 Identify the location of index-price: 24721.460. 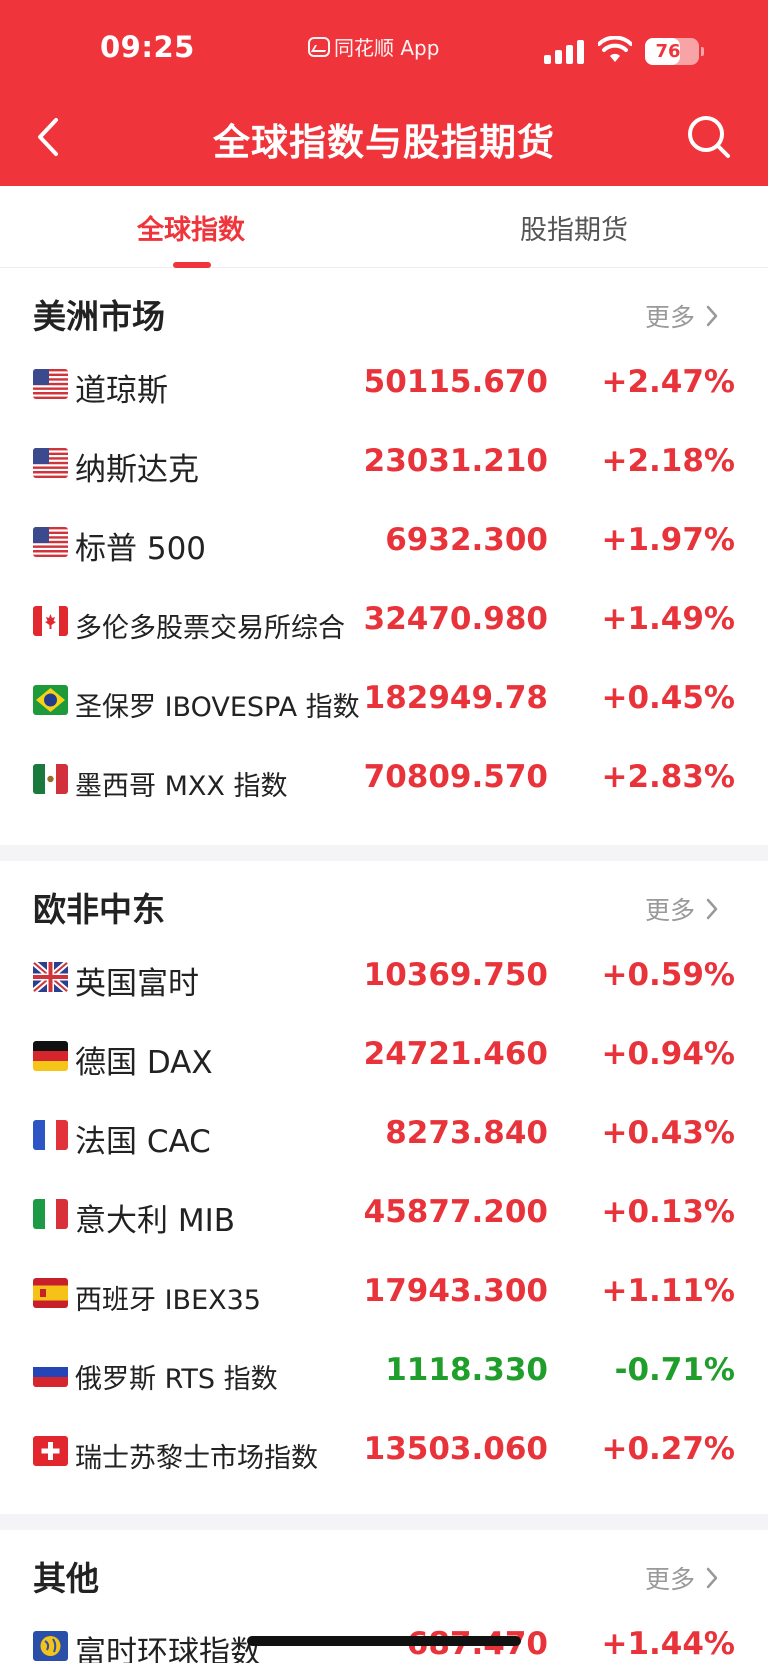
(455, 1054).